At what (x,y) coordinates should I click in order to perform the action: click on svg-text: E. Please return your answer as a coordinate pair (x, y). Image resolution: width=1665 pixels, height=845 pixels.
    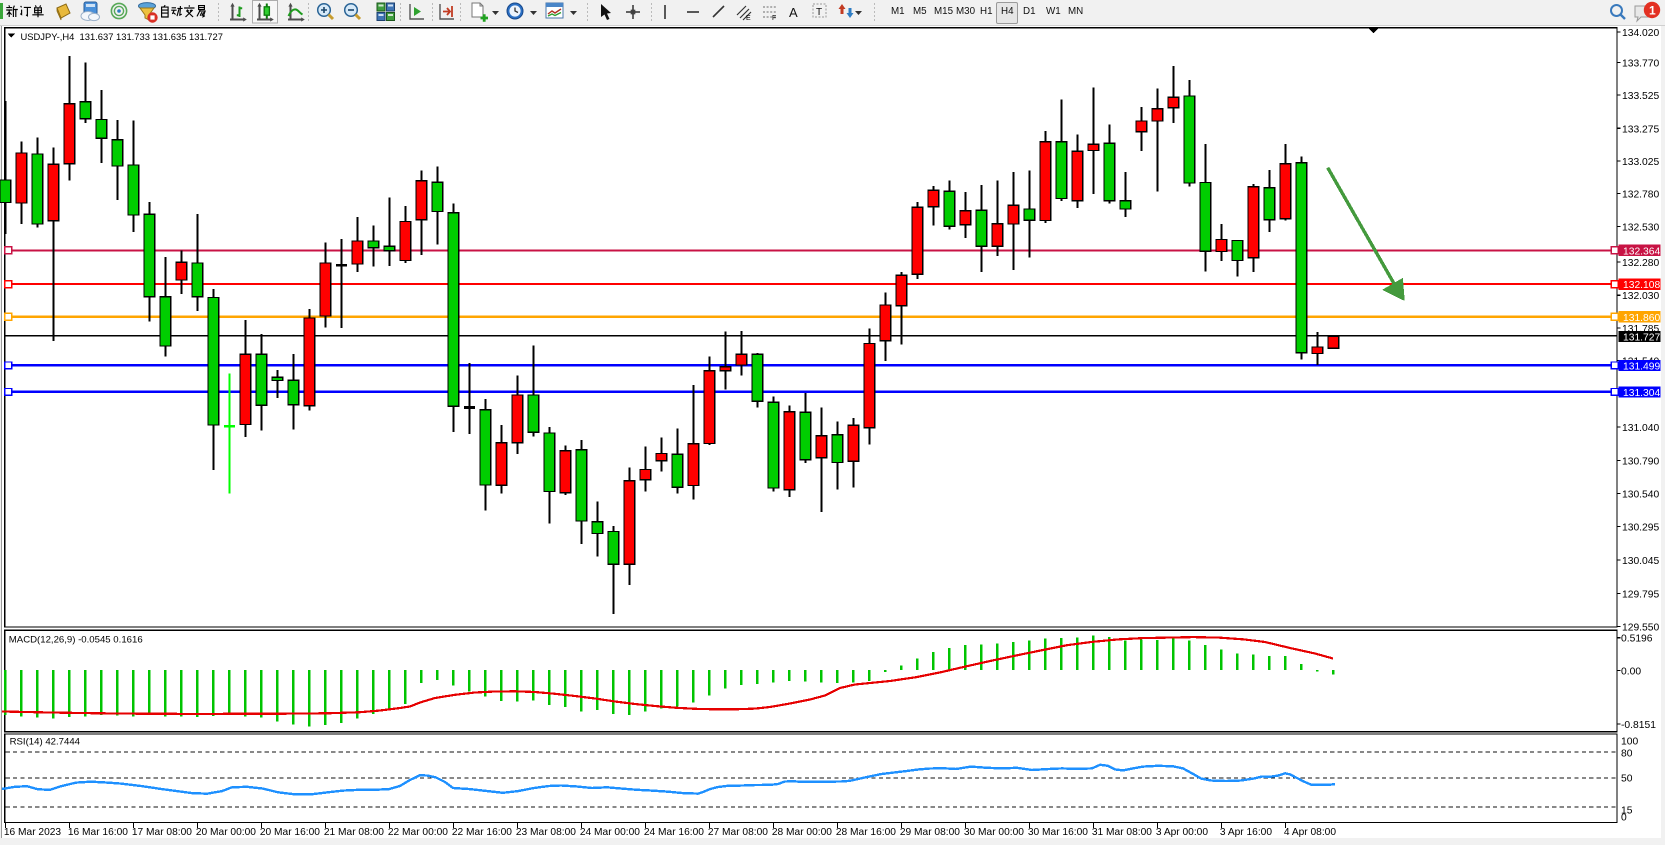
    Looking at the image, I should click on (748, 18).